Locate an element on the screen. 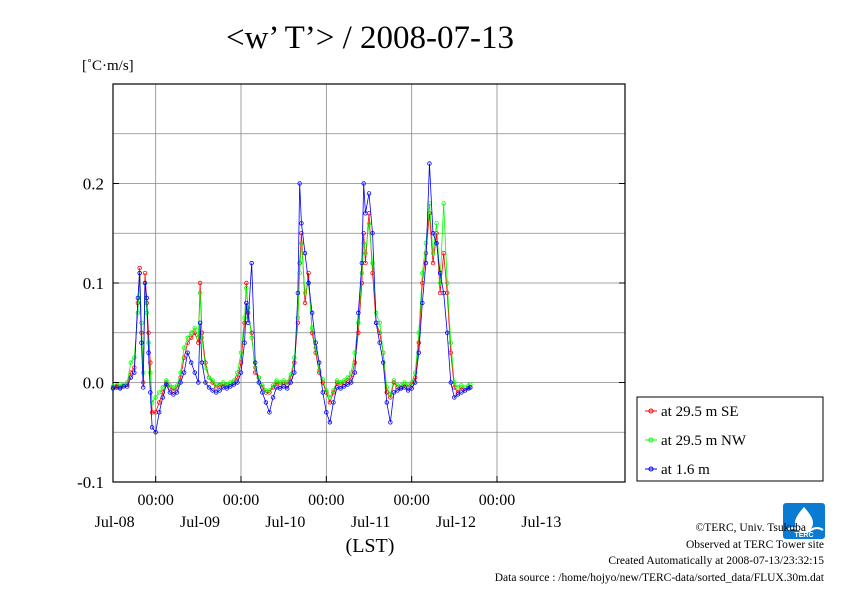  y-axis-label: [˚C·m/s] is located at coordinates (108, 66).